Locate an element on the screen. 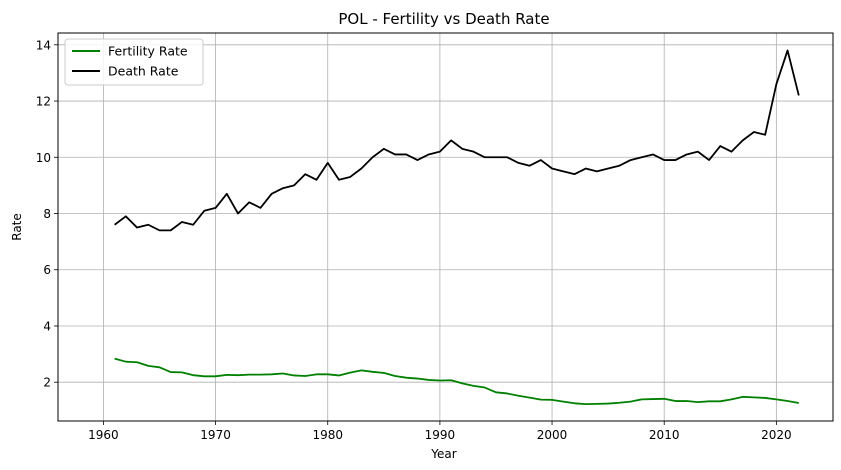 Image resolution: width=841 pixels, height=470 pixels. series-line-fertility-rate is located at coordinates (456, 381).